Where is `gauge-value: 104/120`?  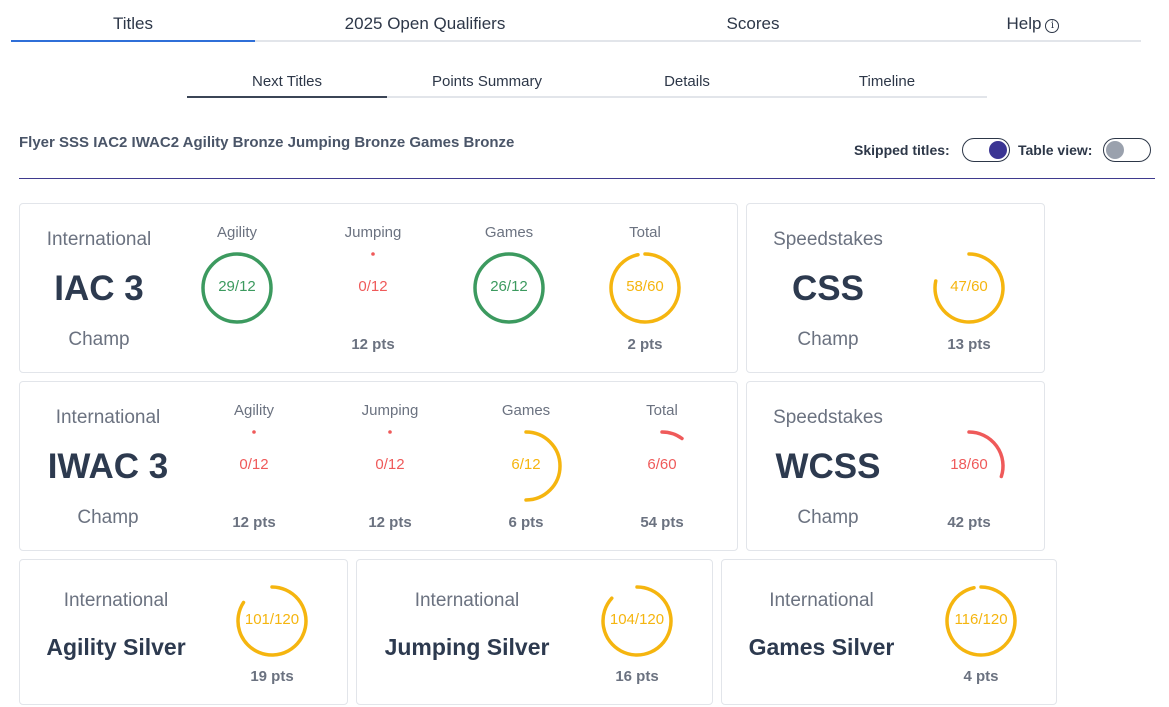
gauge-value: 104/120 is located at coordinates (637, 619).